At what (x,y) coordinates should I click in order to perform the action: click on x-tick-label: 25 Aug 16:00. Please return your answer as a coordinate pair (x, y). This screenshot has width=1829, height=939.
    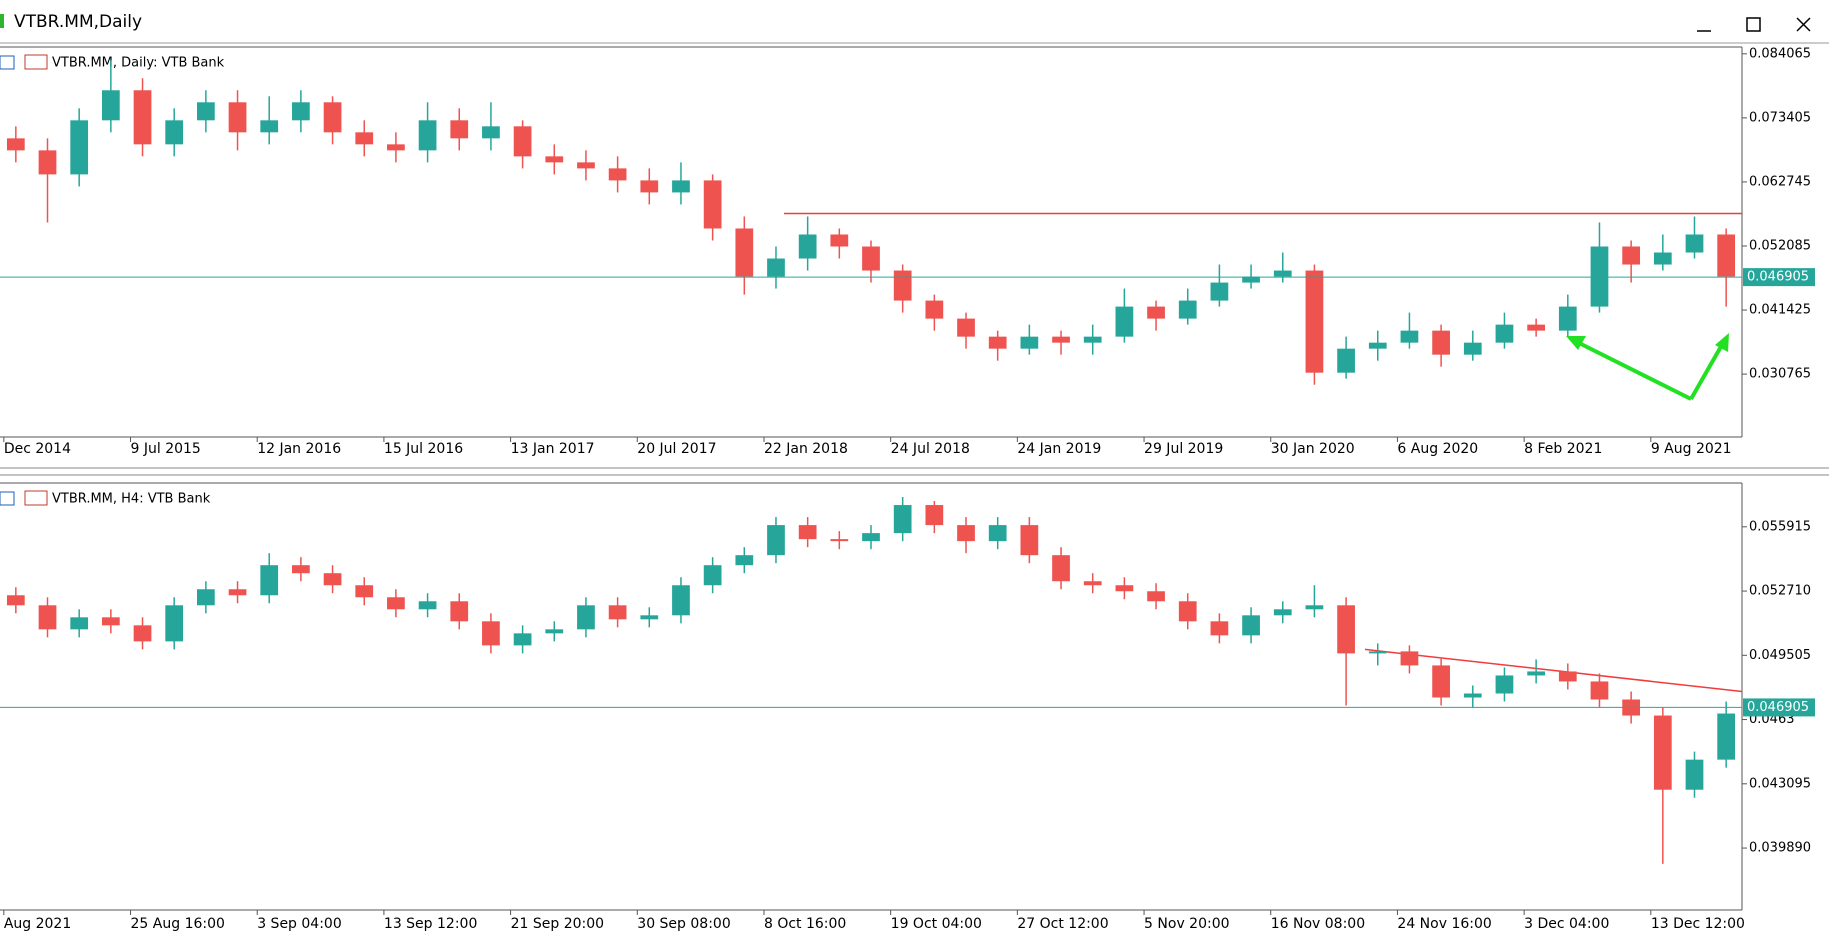
    Looking at the image, I should click on (178, 924).